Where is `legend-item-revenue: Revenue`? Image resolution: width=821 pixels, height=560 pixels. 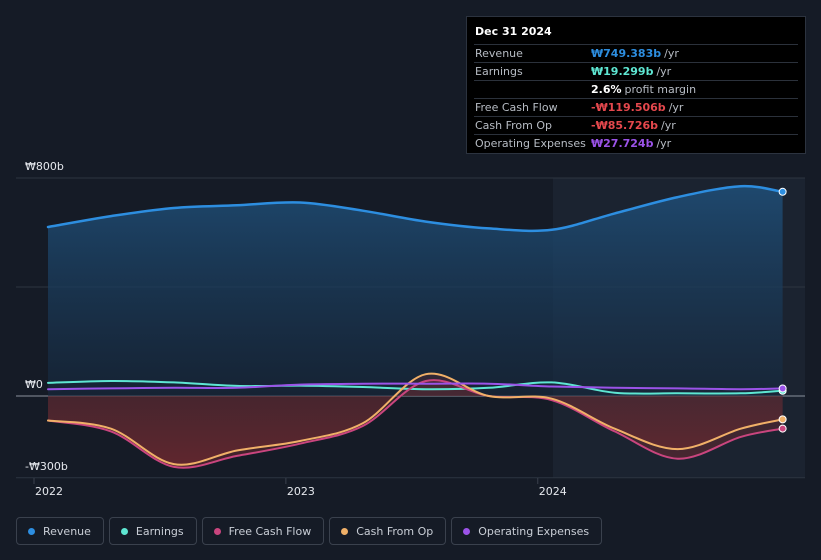
legend-item-revenue: Revenue is located at coordinates (60, 531).